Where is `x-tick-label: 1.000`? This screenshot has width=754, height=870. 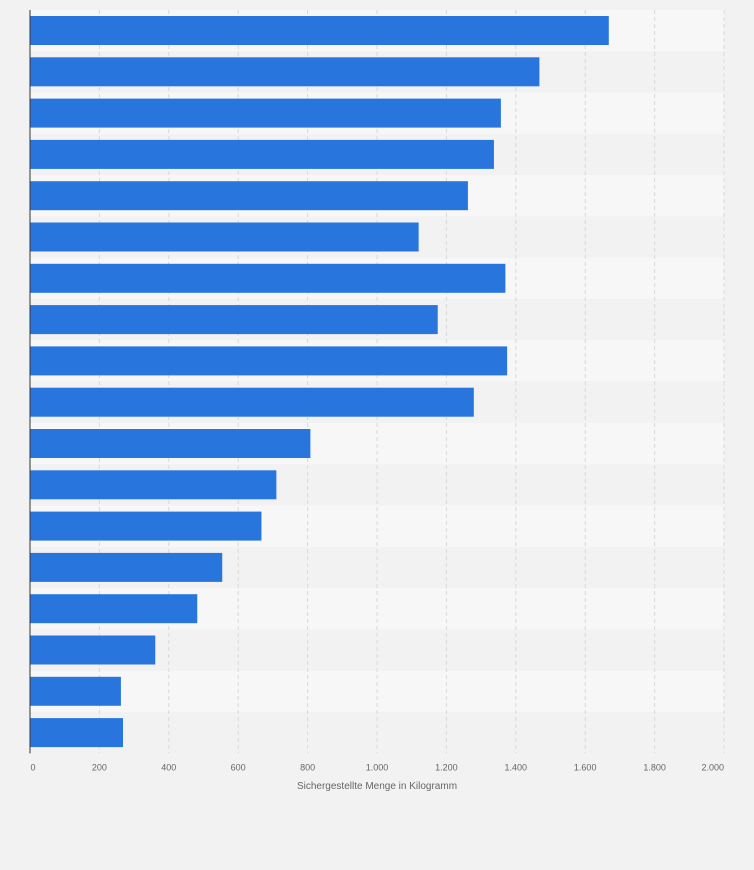 x-tick-label: 1.000 is located at coordinates (377, 767).